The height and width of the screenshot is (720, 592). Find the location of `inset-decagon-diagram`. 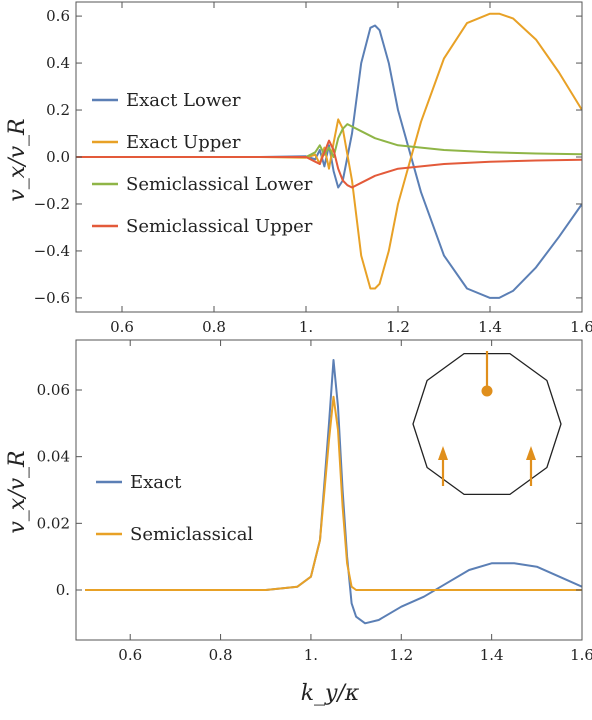

inset-decagon-diagram is located at coordinates (487, 423).